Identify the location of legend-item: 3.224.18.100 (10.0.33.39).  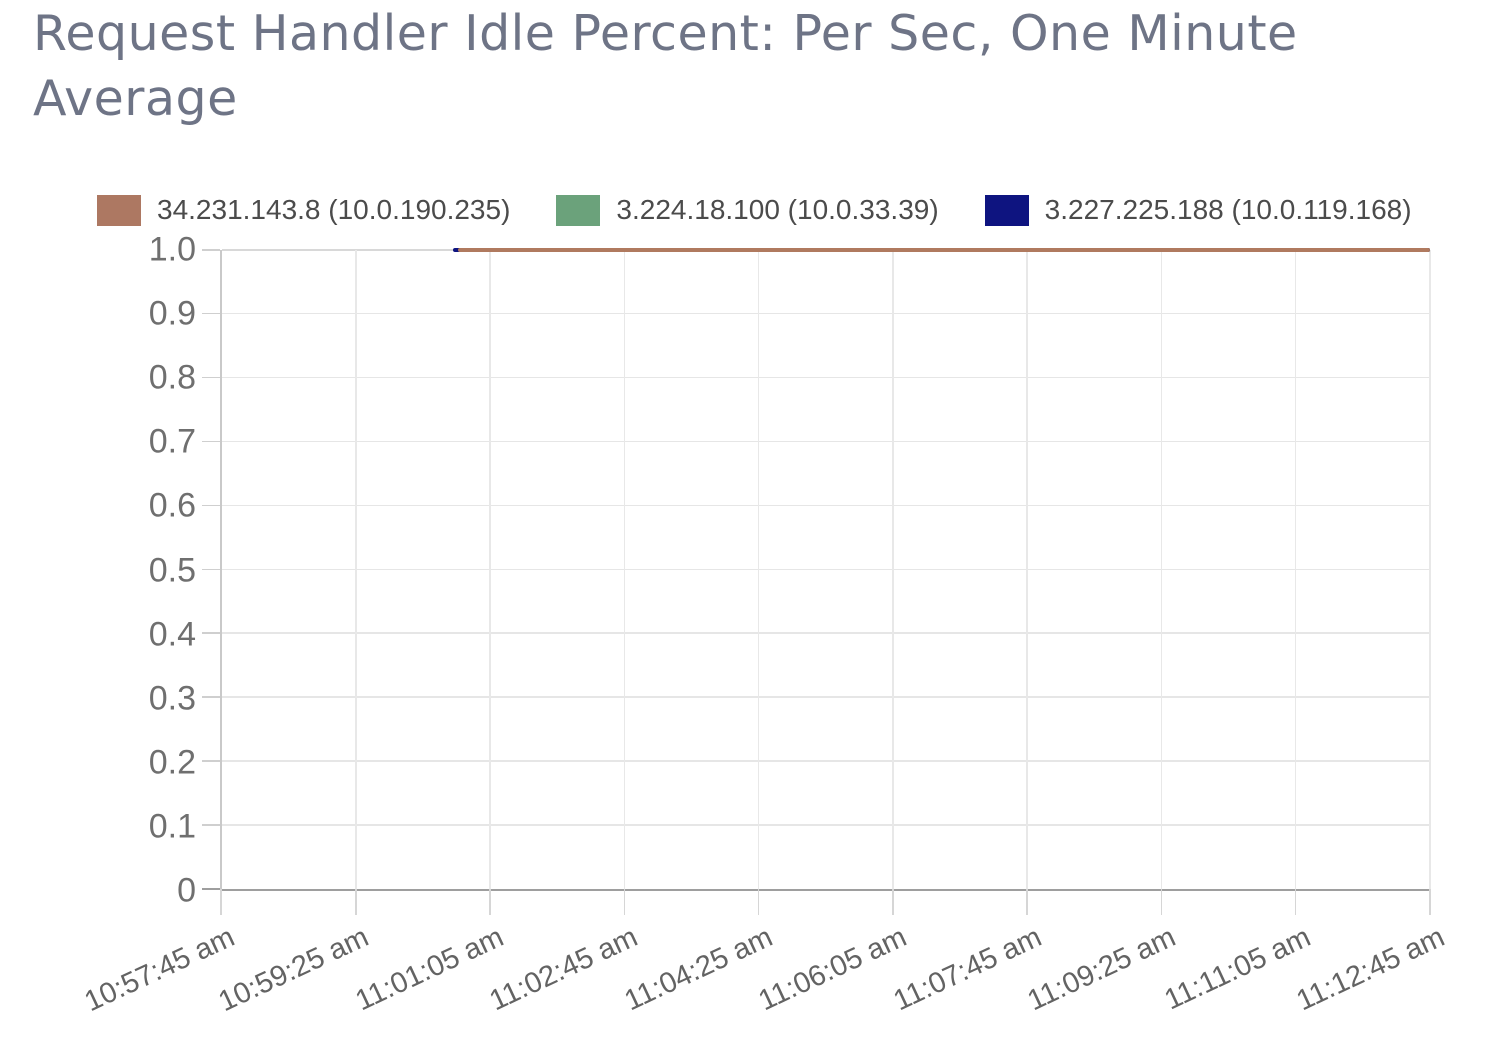
(747, 210).